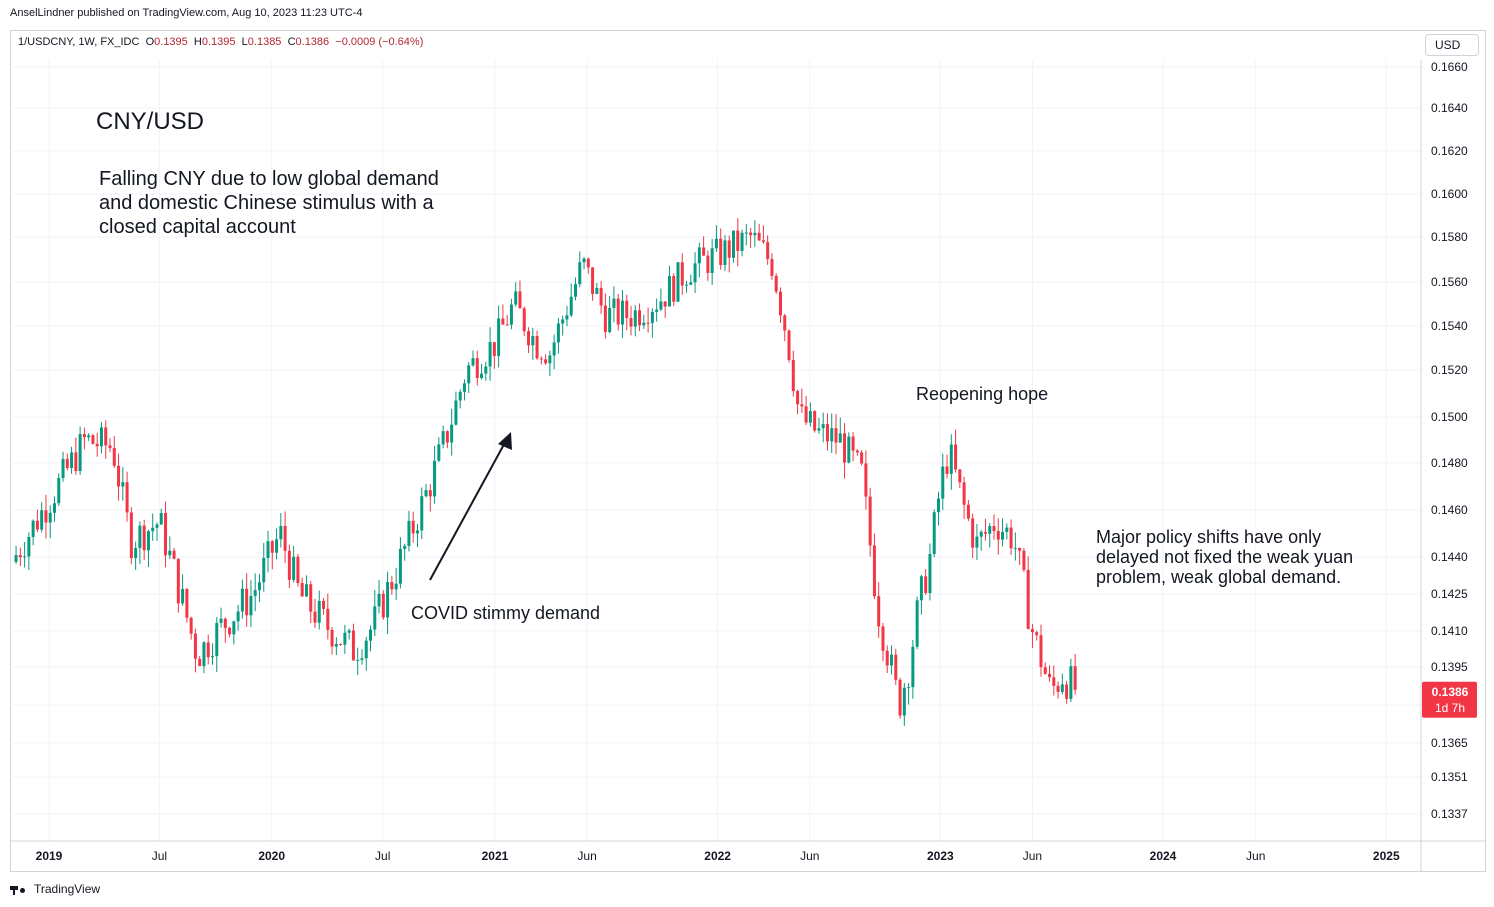 The width and height of the screenshot is (1494, 907). I want to click on legend-high: H0.1395, so click(214, 42).